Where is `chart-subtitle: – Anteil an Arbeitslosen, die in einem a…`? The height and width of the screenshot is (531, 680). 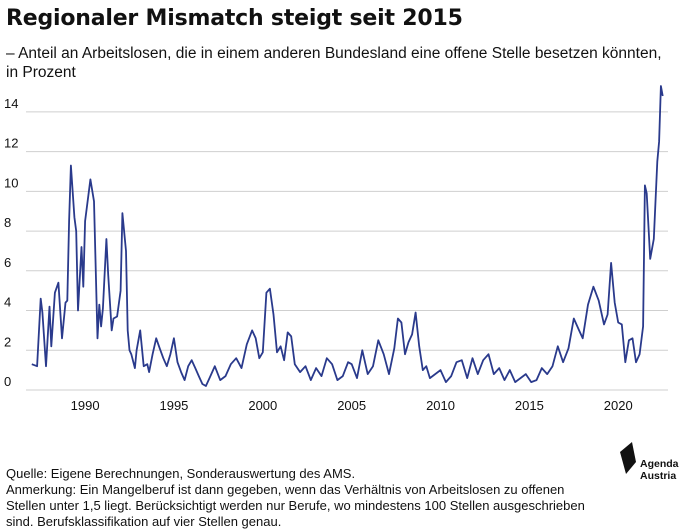
chart-subtitle: – Anteil an Arbeitslosen, die in einem a… is located at coordinates (334, 63).